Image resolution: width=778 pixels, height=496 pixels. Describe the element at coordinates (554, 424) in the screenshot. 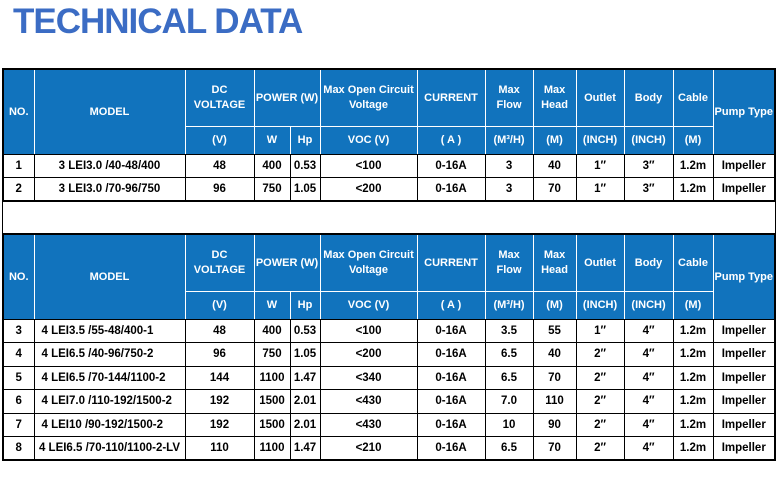

I see `data-cell: 90` at that location.